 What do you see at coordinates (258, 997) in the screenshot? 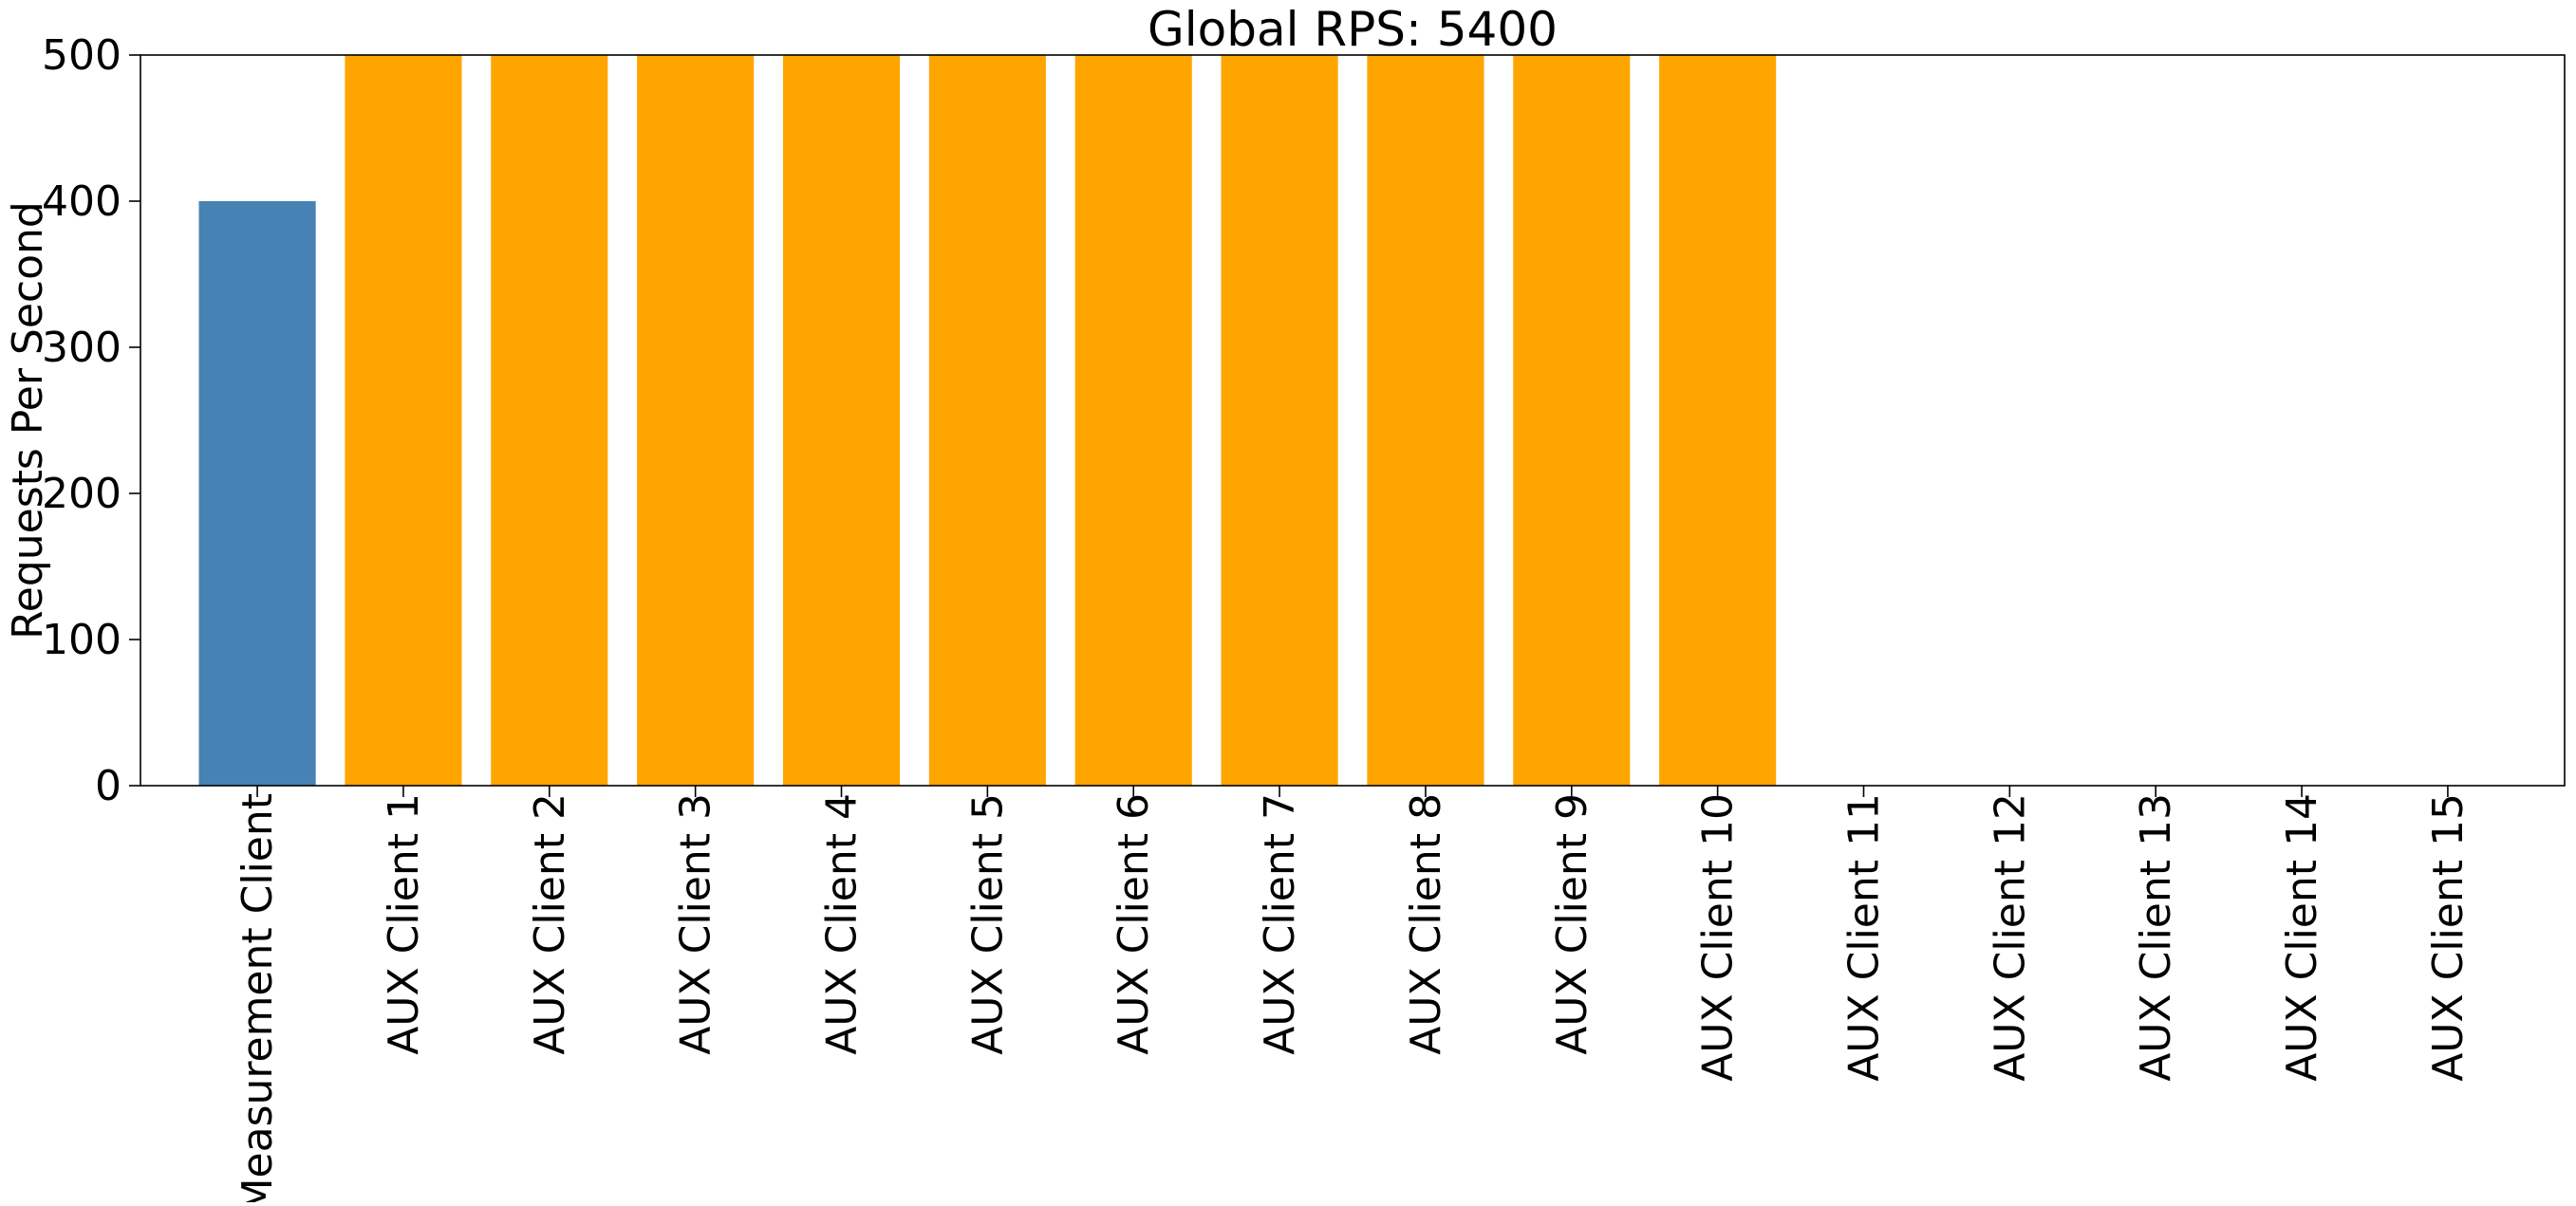
I see `x-tick-label: Measurement Client` at bounding box center [258, 997].